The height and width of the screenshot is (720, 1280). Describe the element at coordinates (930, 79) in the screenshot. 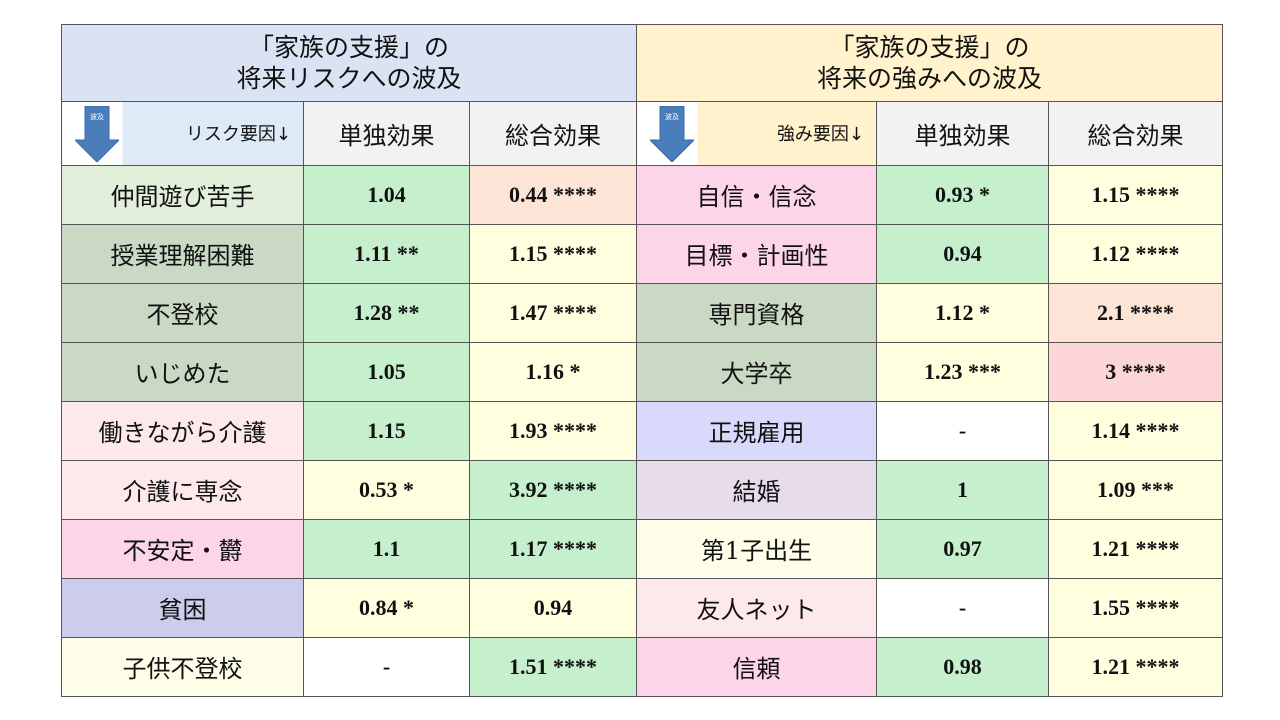

I see `right-title-line2: 将来の強みへの波及` at that location.